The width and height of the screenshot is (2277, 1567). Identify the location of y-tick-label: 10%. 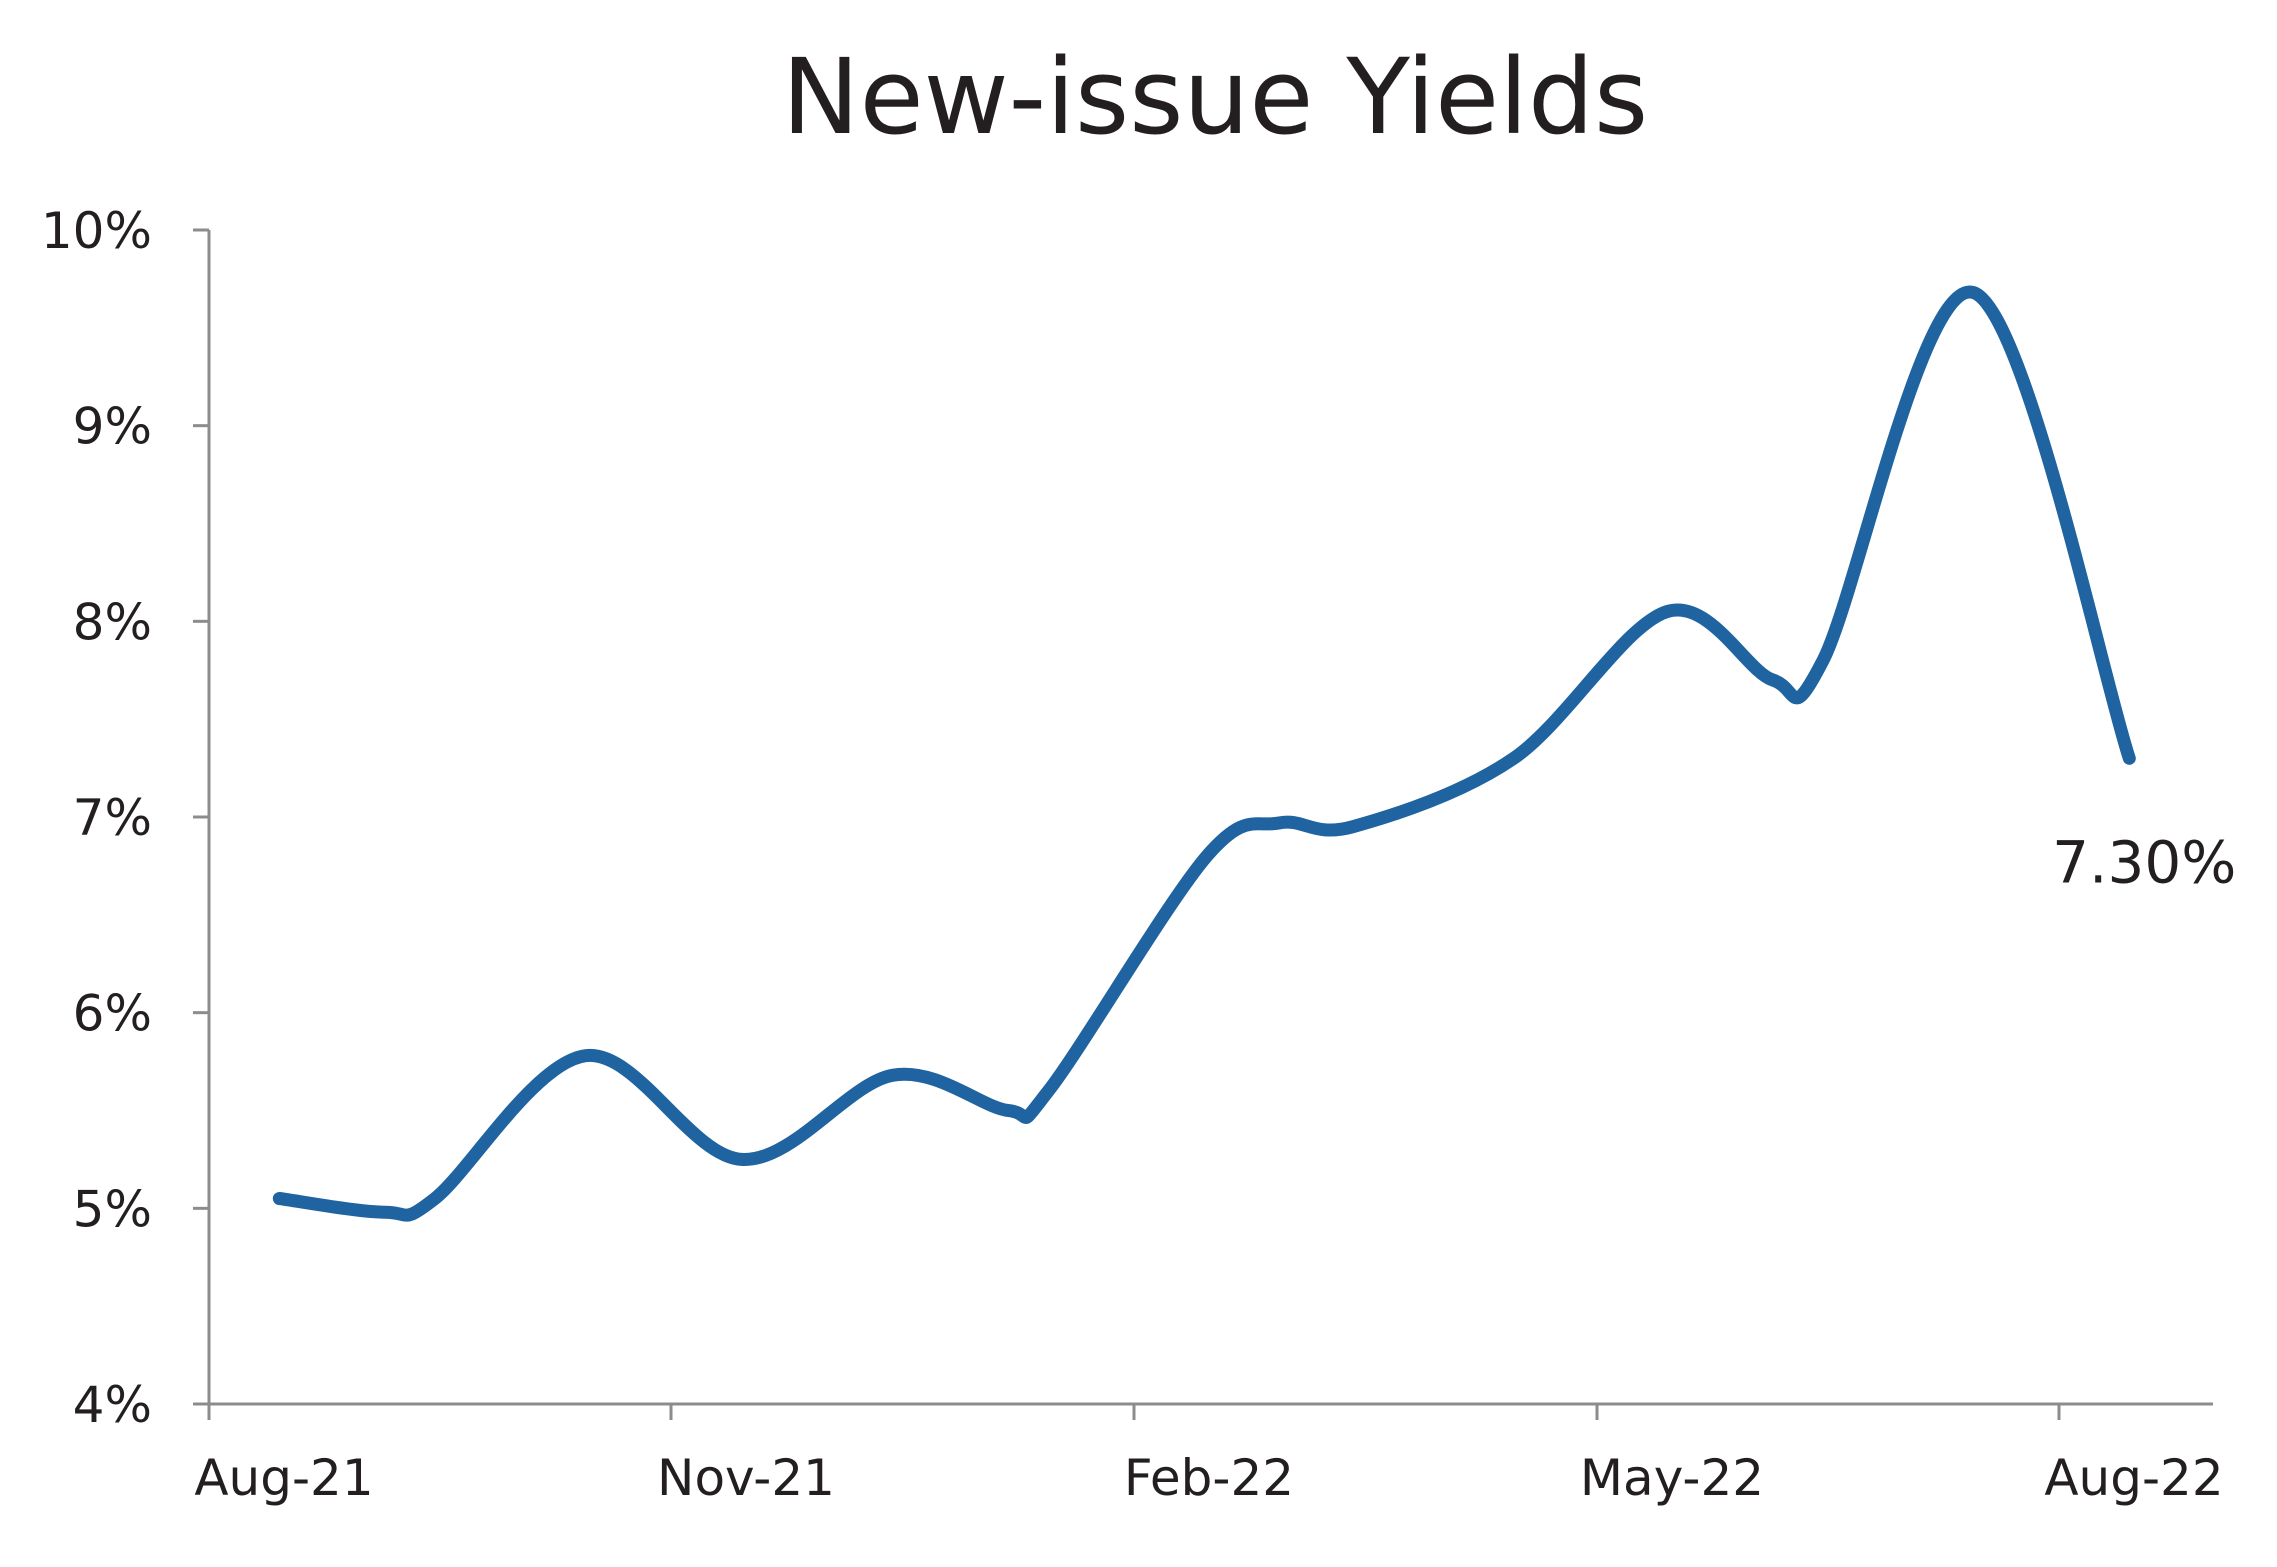
(96, 231).